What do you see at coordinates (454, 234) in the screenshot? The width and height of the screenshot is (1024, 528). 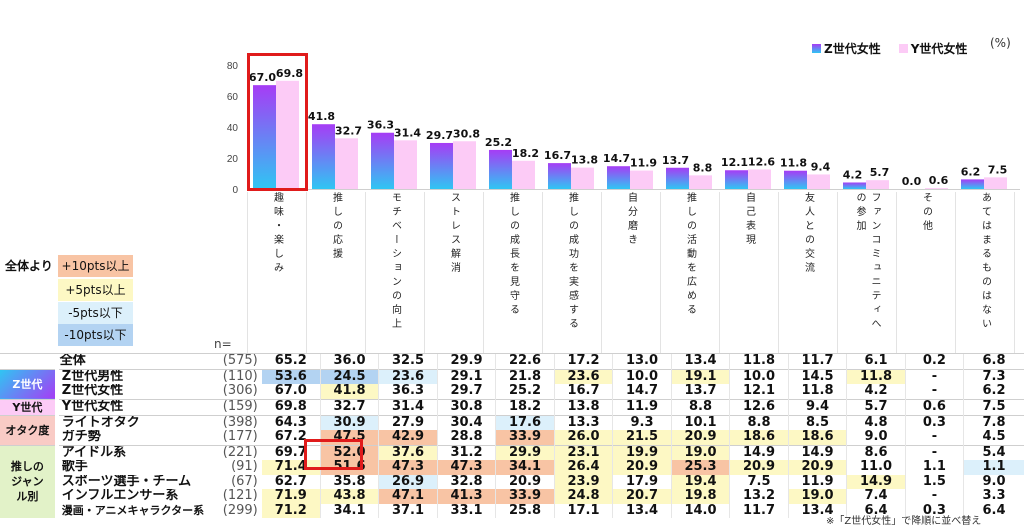 I see `category-label: ストレス解消` at bounding box center [454, 234].